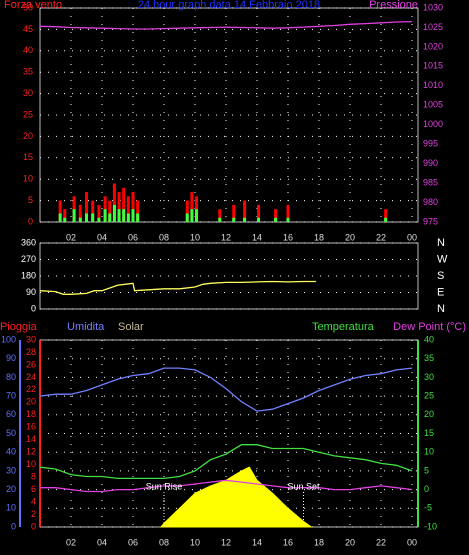 This screenshot has width=469, height=555. Describe the element at coordinates (430, 182) in the screenshot. I see `y-tick-label: 985` at that location.